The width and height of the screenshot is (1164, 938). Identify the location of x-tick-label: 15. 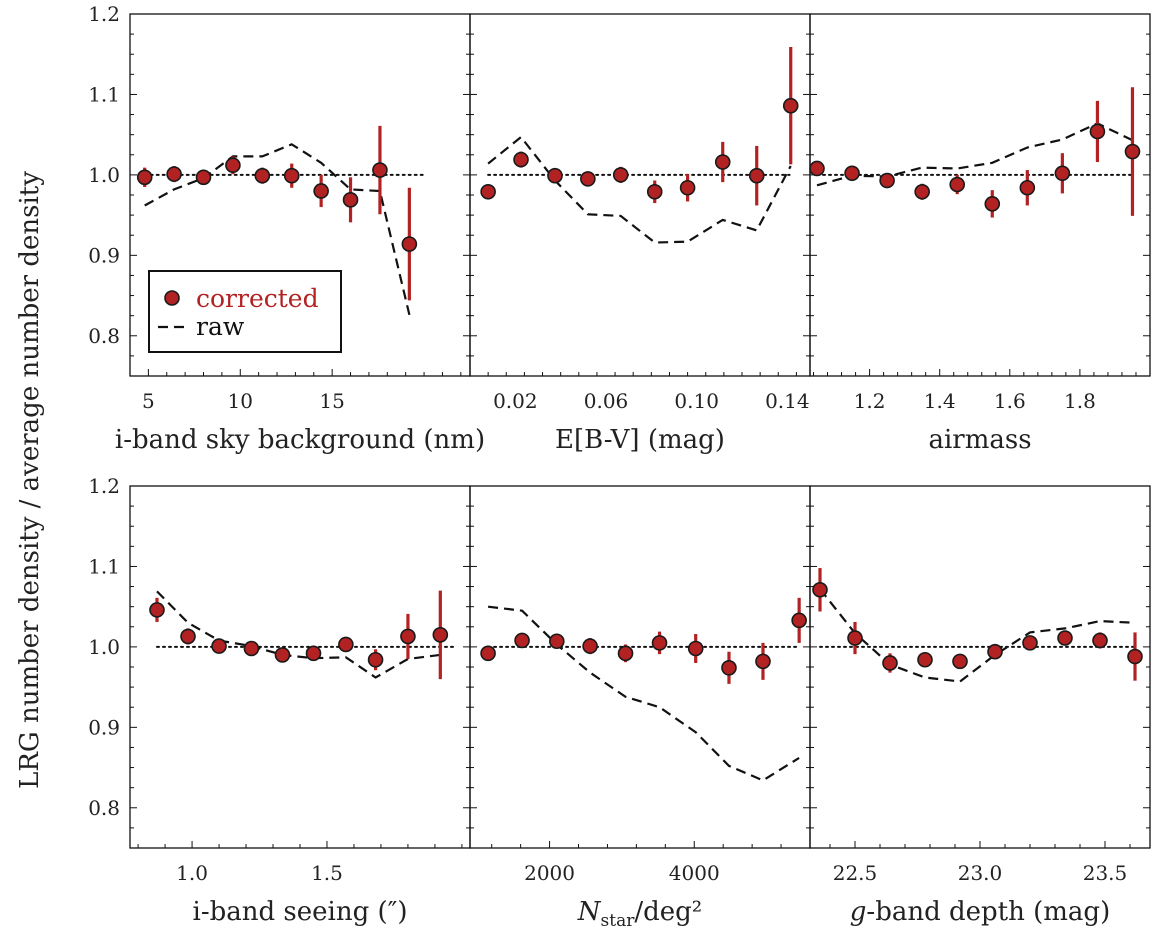
(331, 401).